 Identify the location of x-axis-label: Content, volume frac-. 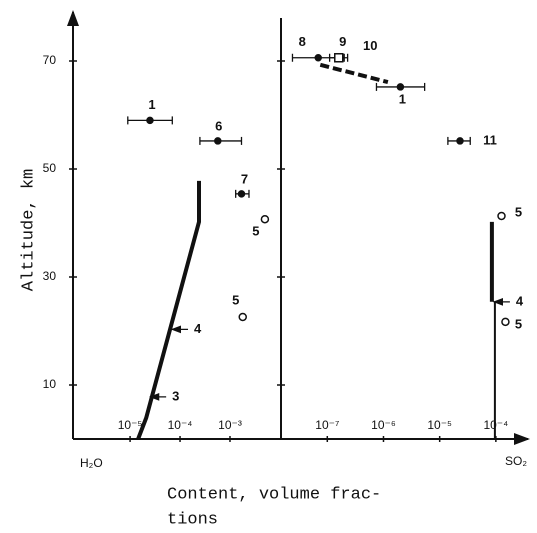
(274, 494).